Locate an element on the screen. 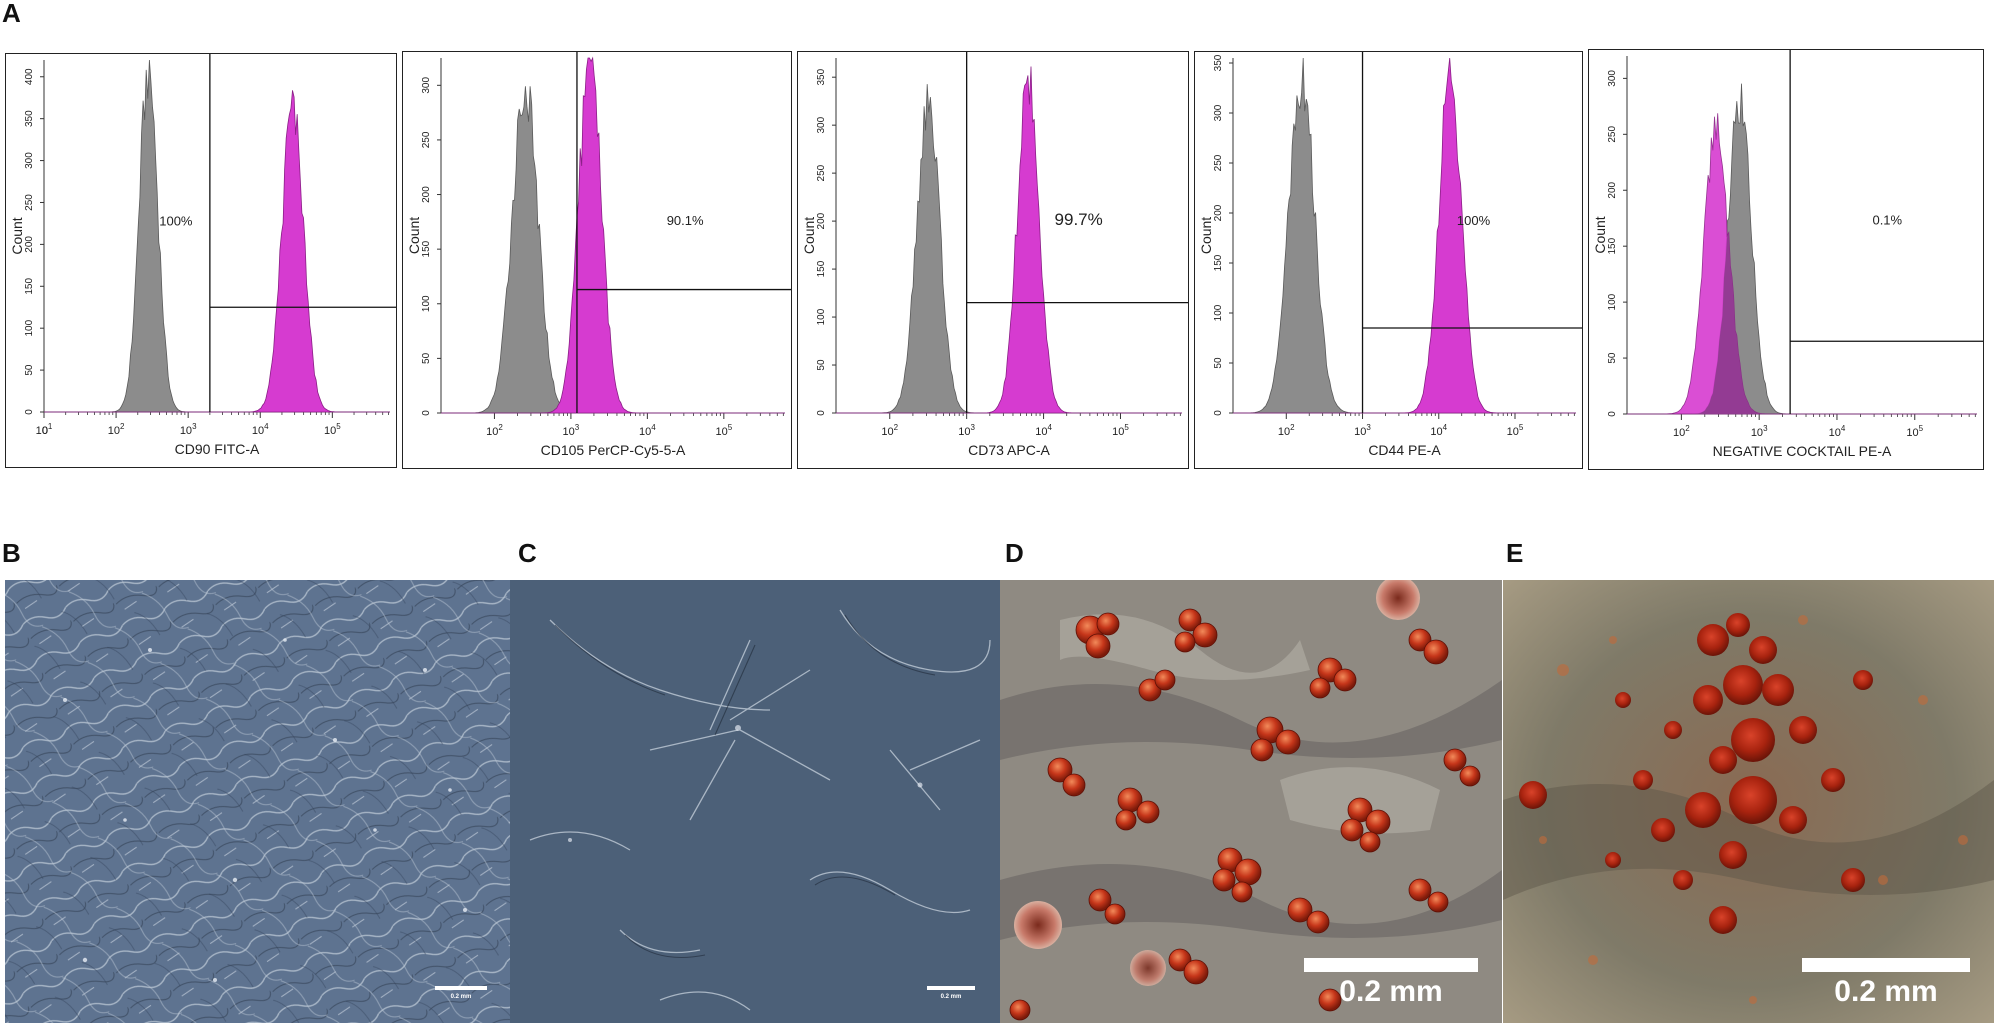 The height and width of the screenshot is (1023, 1994). micrograph-c-sparse-culture: 0.2 mm is located at coordinates (755, 801).